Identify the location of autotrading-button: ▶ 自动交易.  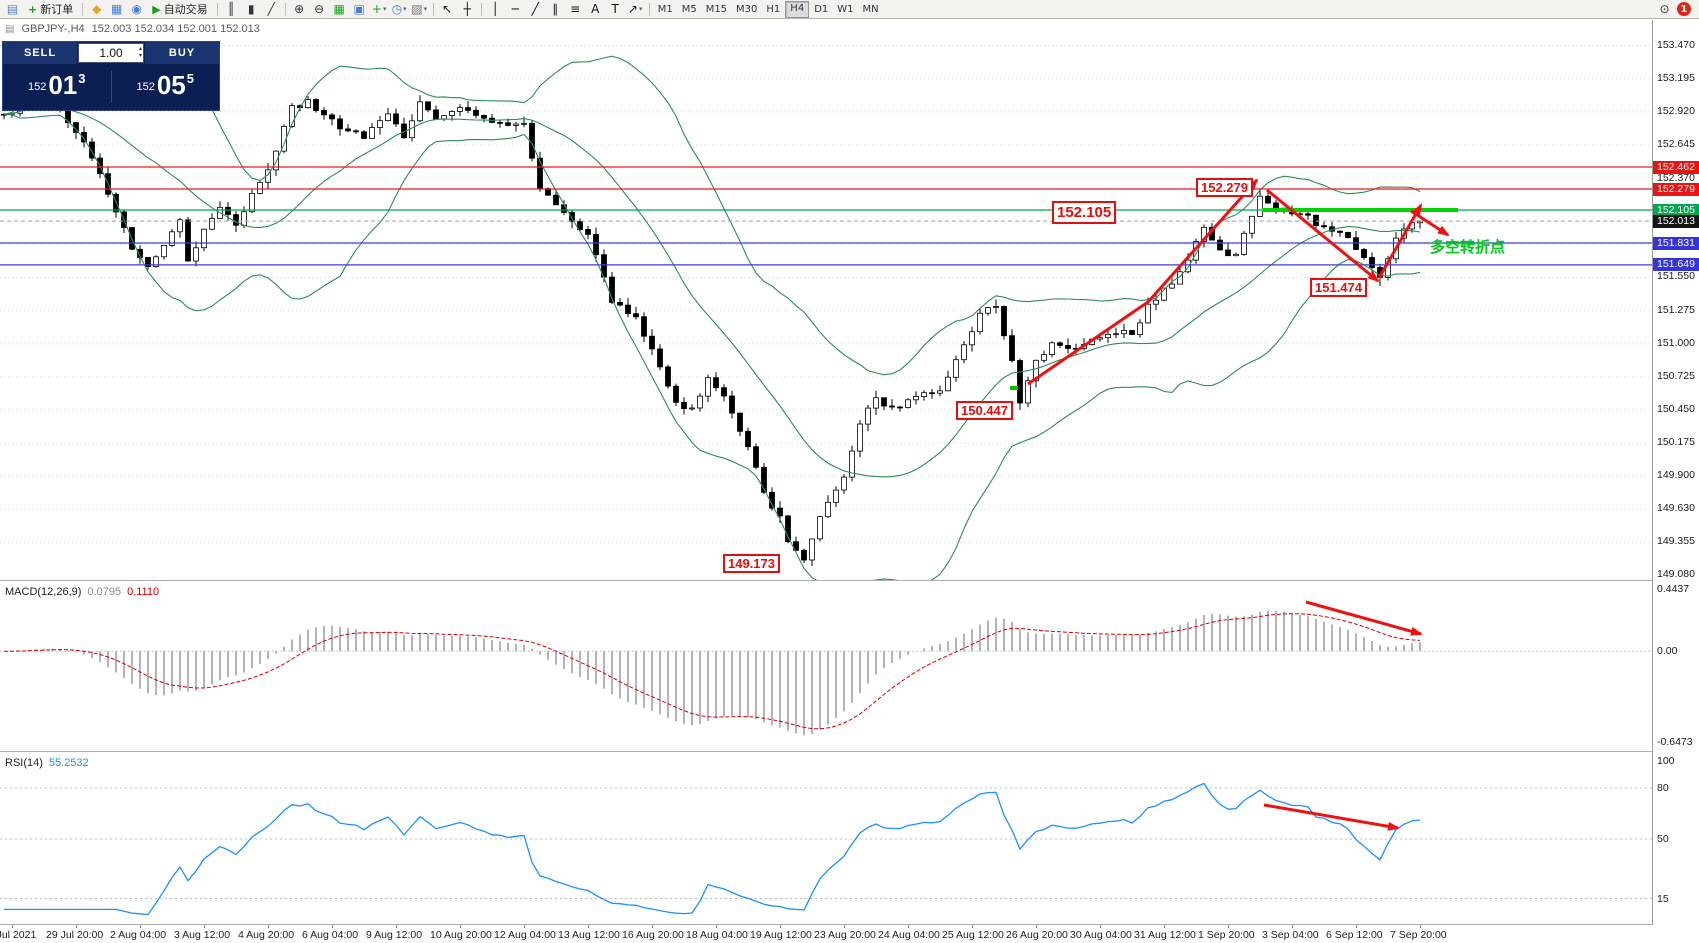
(179, 9).